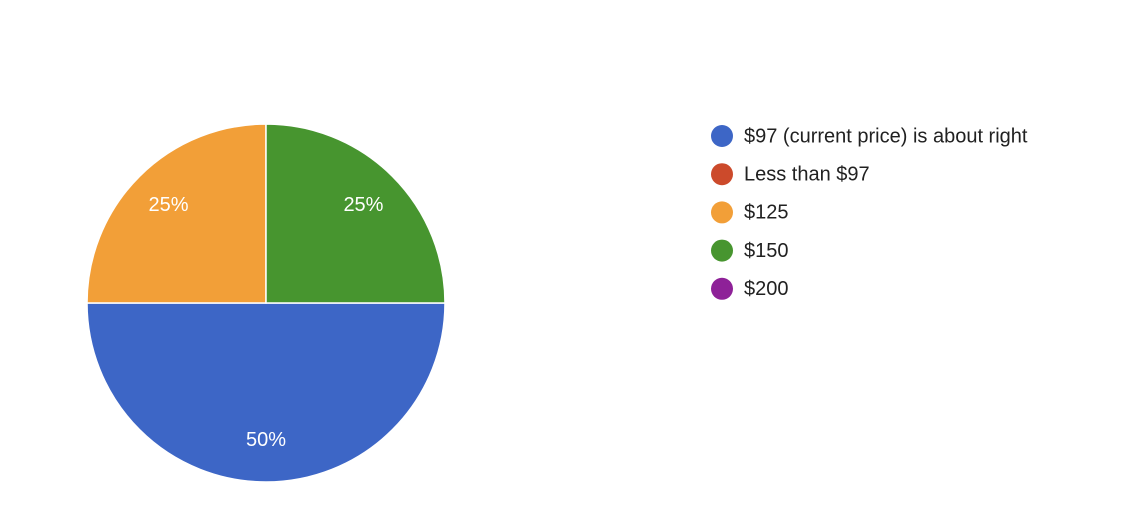 Image resolution: width=1132 pixels, height=522 pixels. What do you see at coordinates (266, 440) in the screenshot?
I see `data-label: 50%` at bounding box center [266, 440].